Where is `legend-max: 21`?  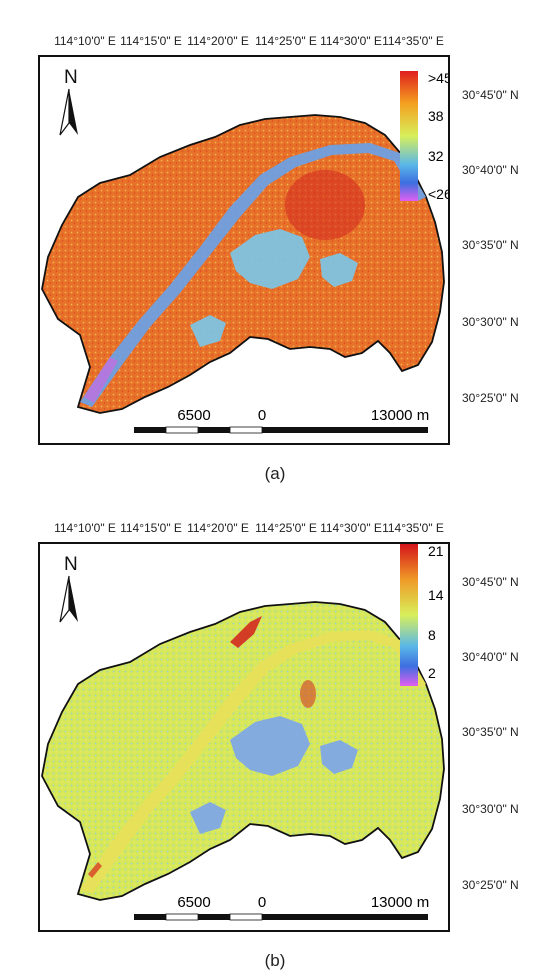
legend-max: 21 is located at coordinates (436, 551).